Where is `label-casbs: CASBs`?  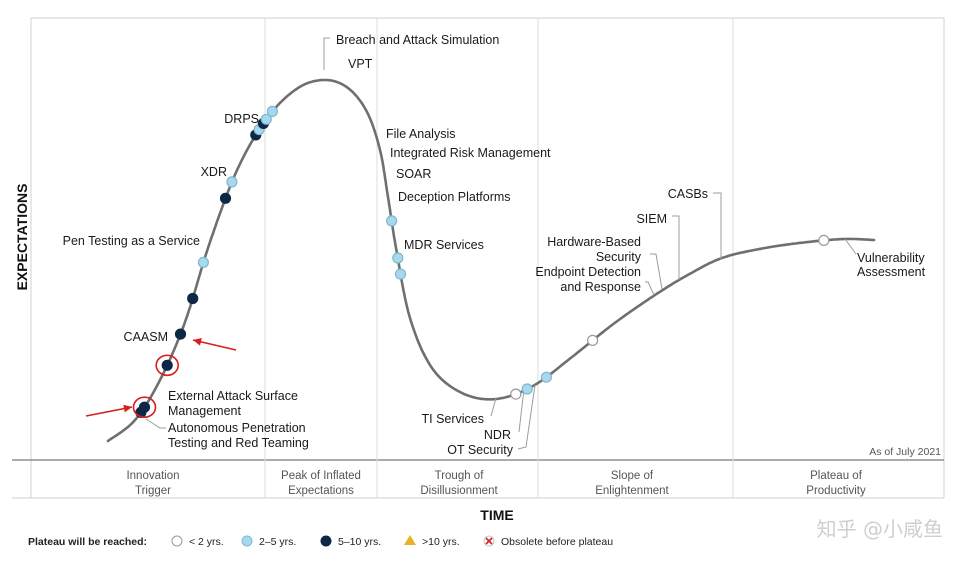 label-casbs: CASBs is located at coordinates (688, 194).